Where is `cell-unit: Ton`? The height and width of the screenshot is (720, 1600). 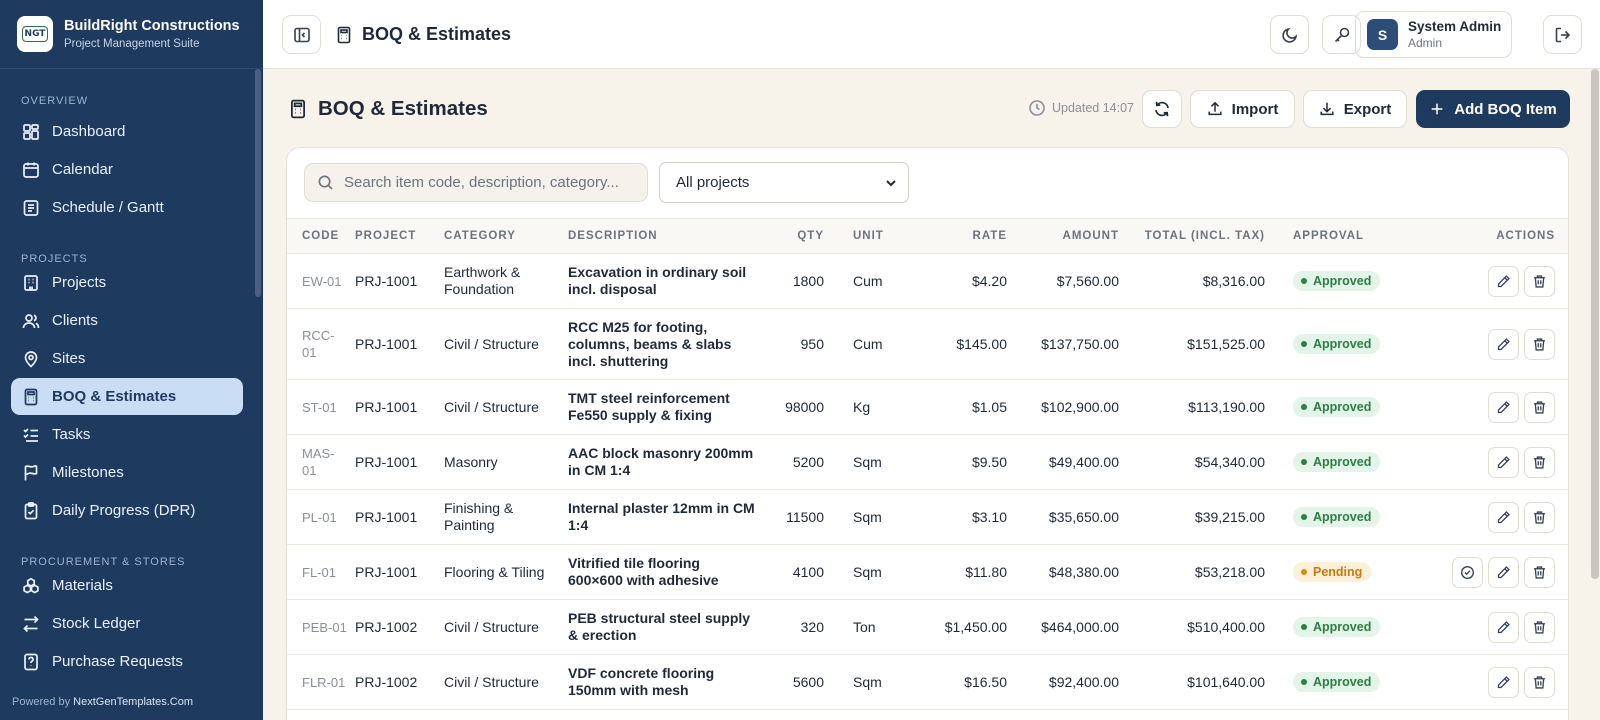
cell-unit: Ton is located at coordinates (864, 626).